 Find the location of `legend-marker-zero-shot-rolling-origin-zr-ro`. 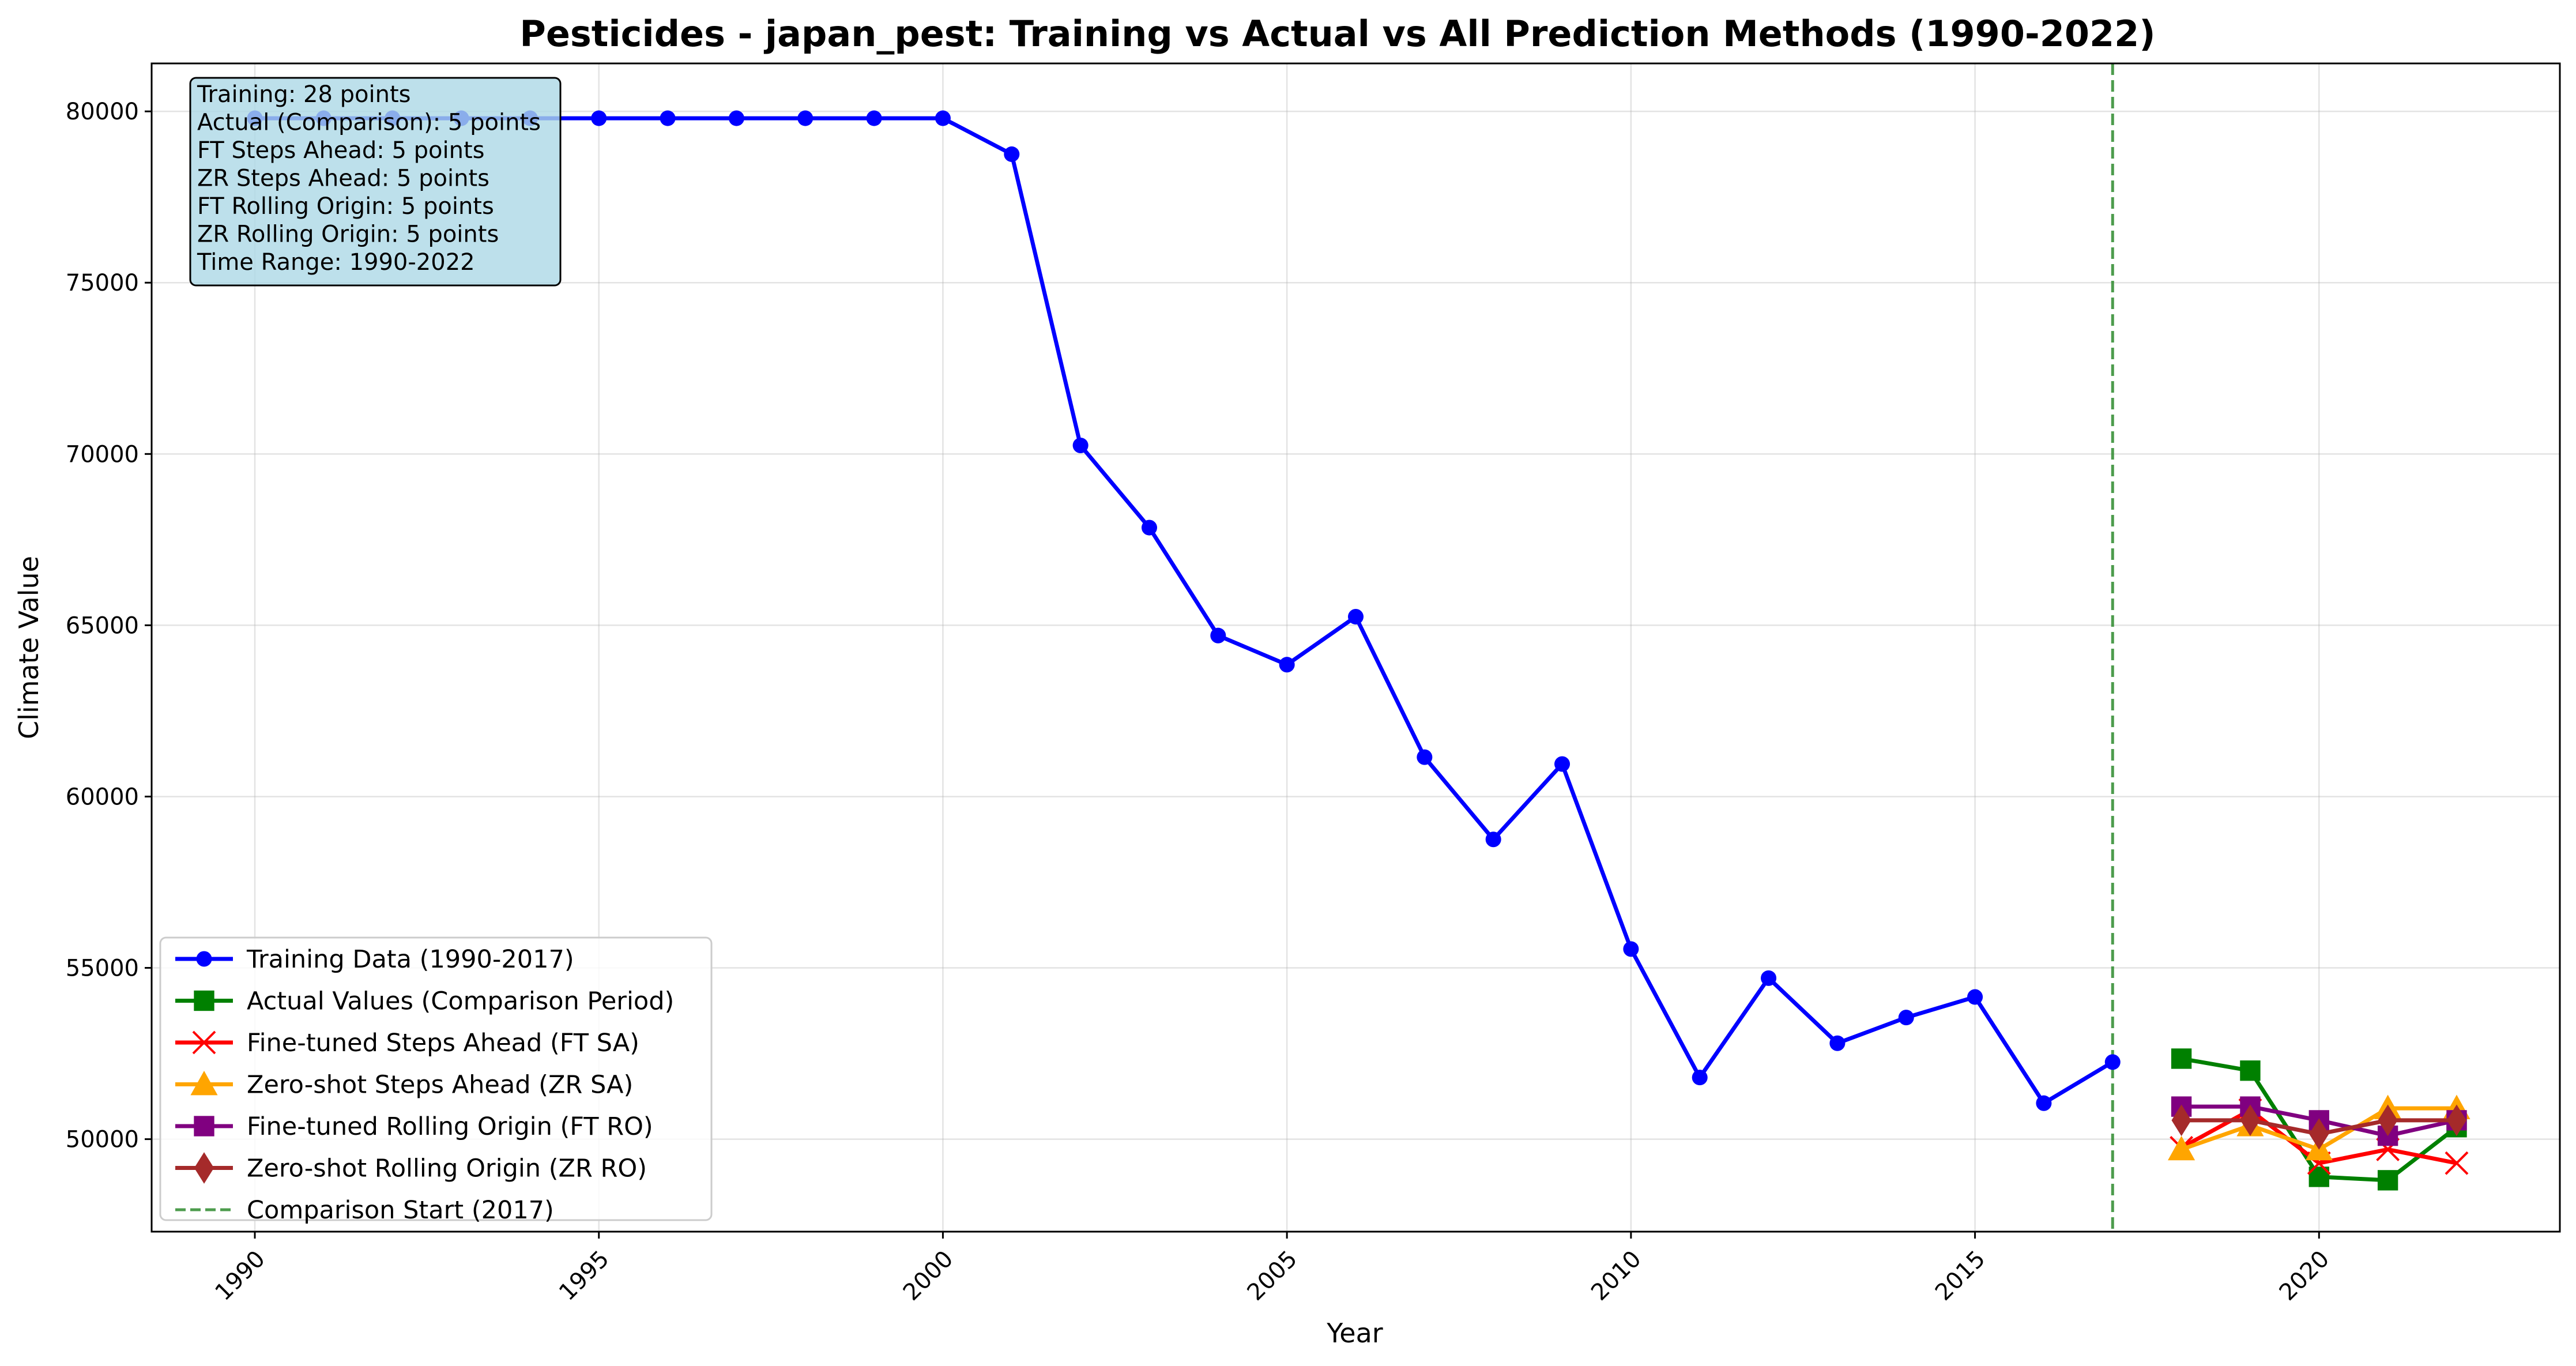

legend-marker-zero-shot-rolling-origin-zr-ro is located at coordinates (204, 1168).